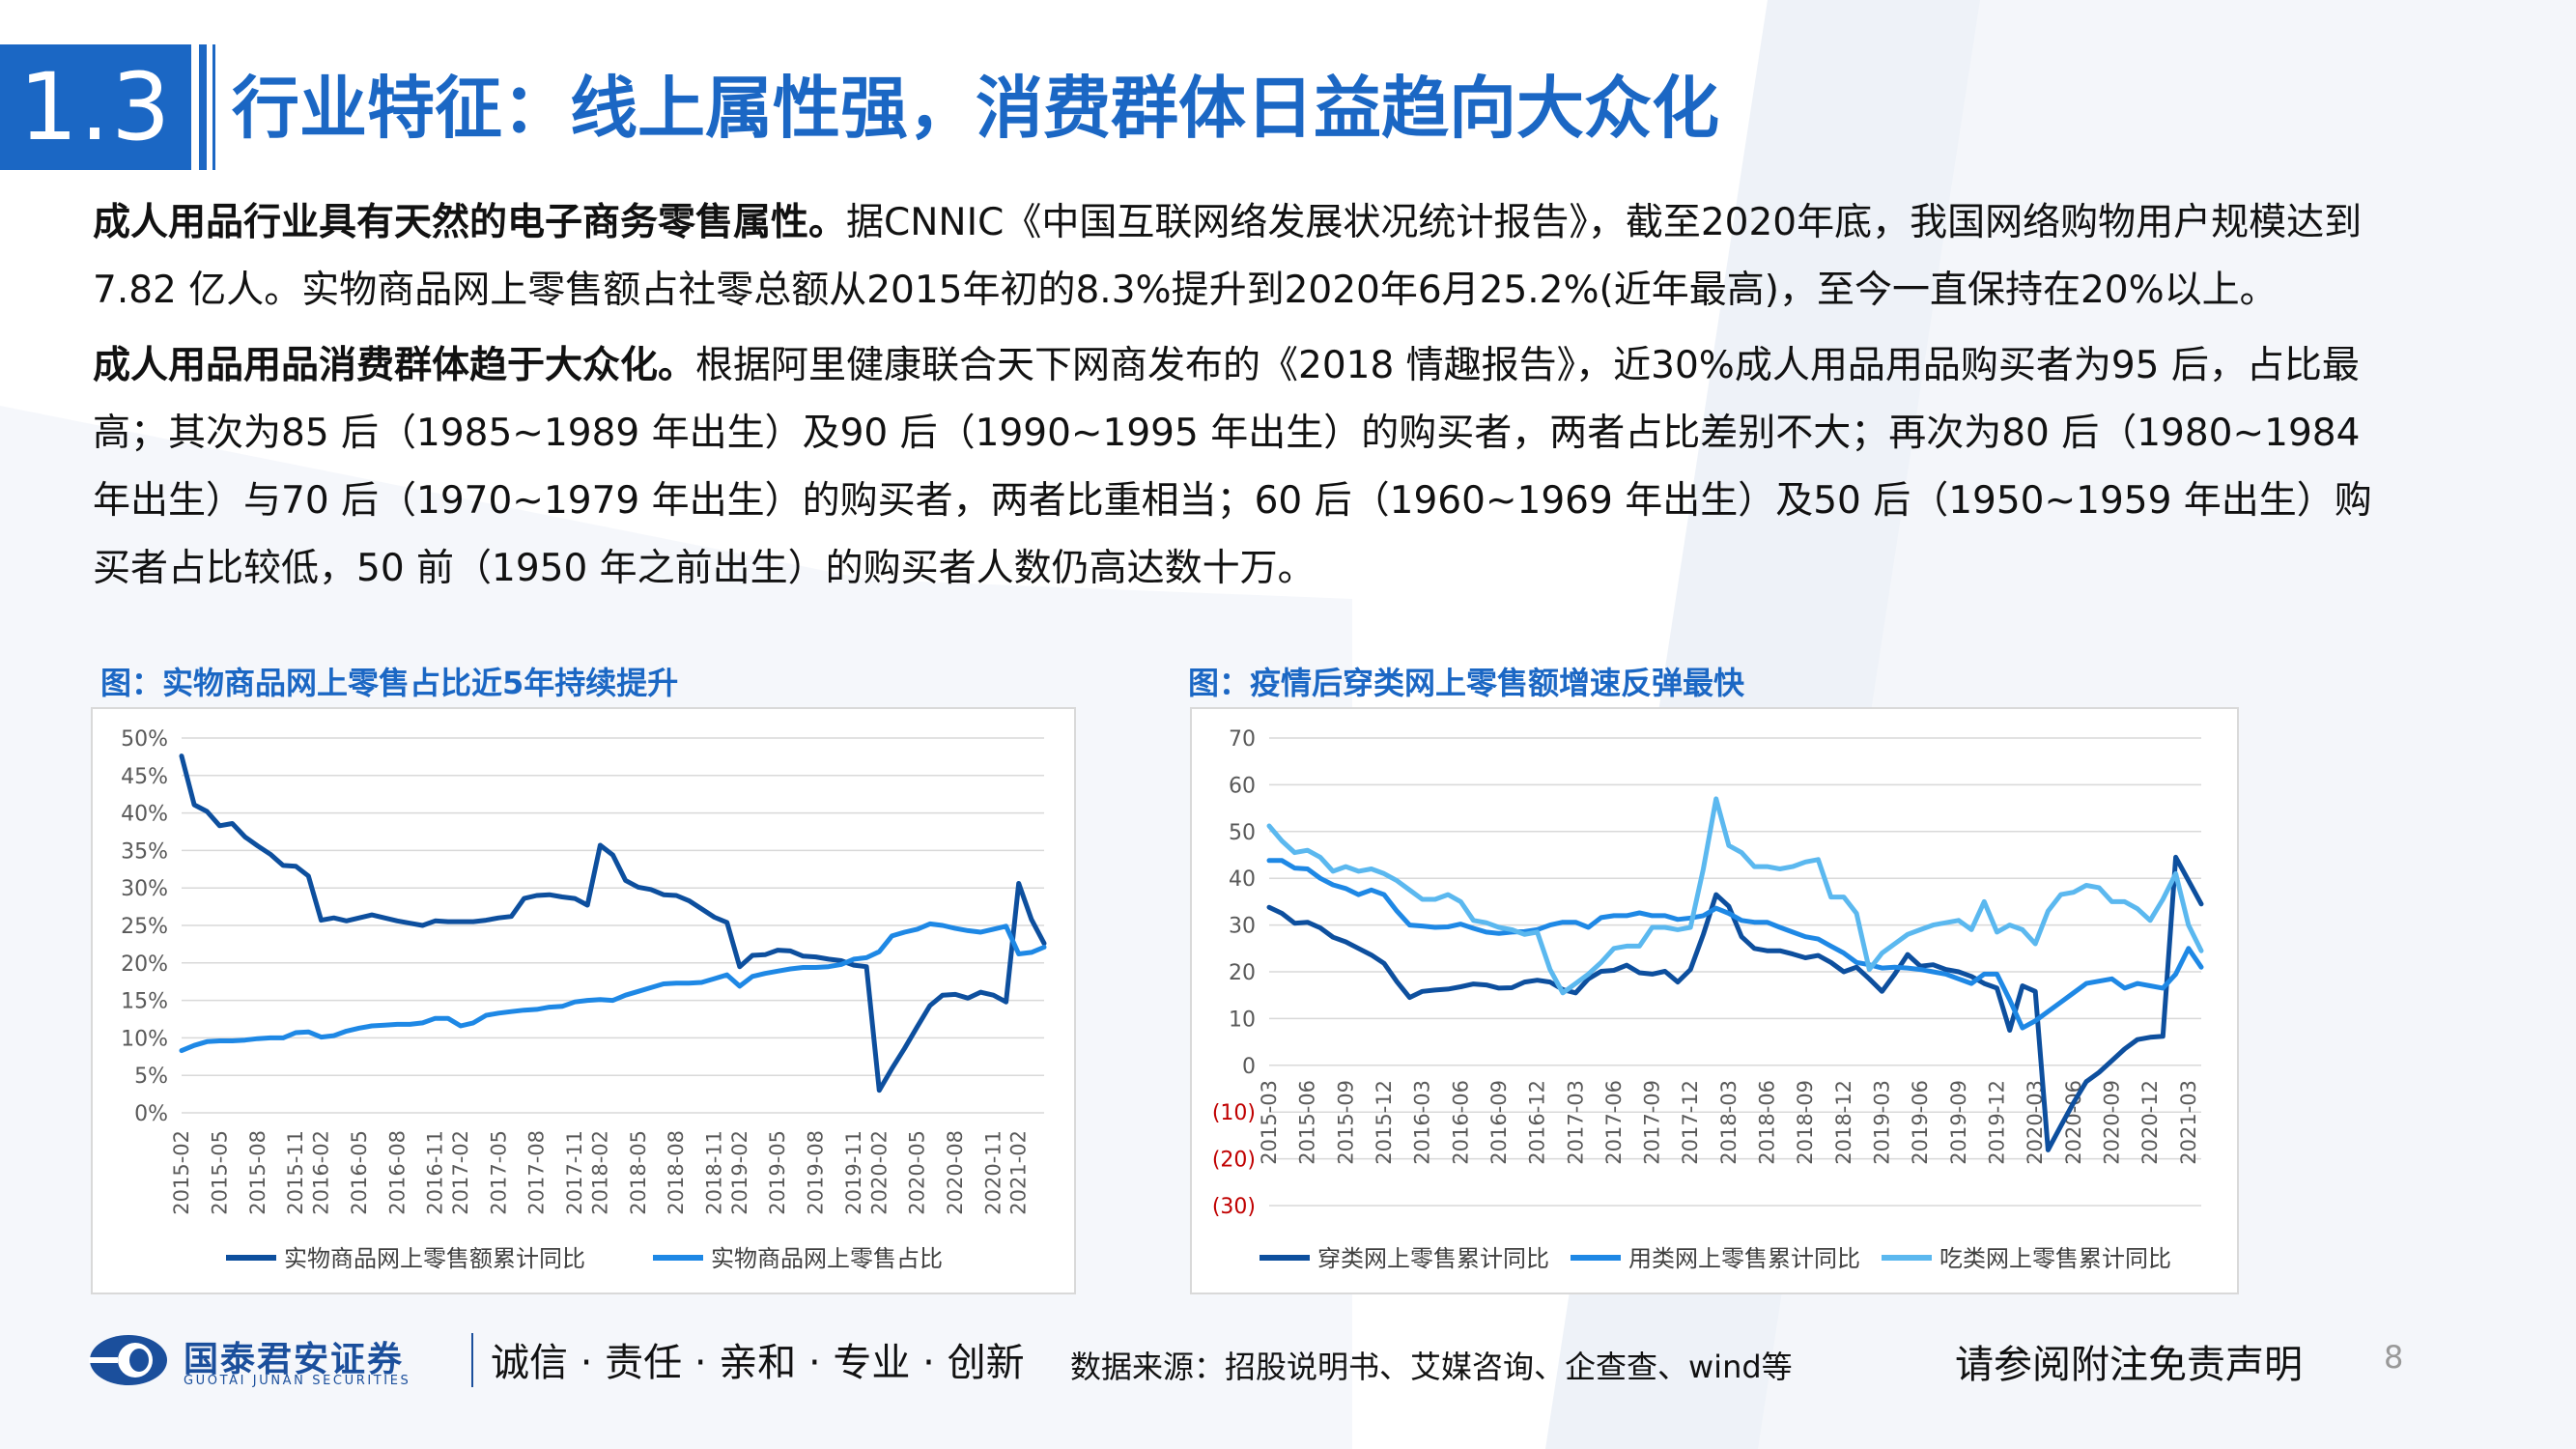 The height and width of the screenshot is (1449, 2576). I want to click on y-tick-label: 30, so click(1242, 927).